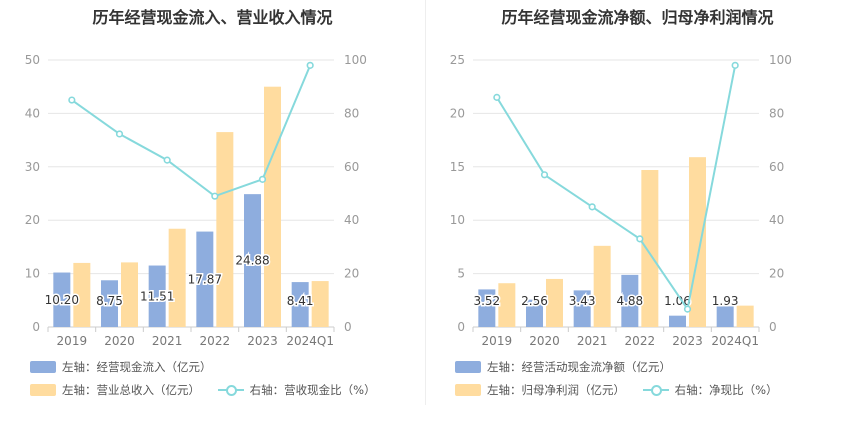 This screenshot has width=850, height=437. What do you see at coordinates (468, 390) in the screenshot?
I see `legend-swatch-net-profit` at bounding box center [468, 390].